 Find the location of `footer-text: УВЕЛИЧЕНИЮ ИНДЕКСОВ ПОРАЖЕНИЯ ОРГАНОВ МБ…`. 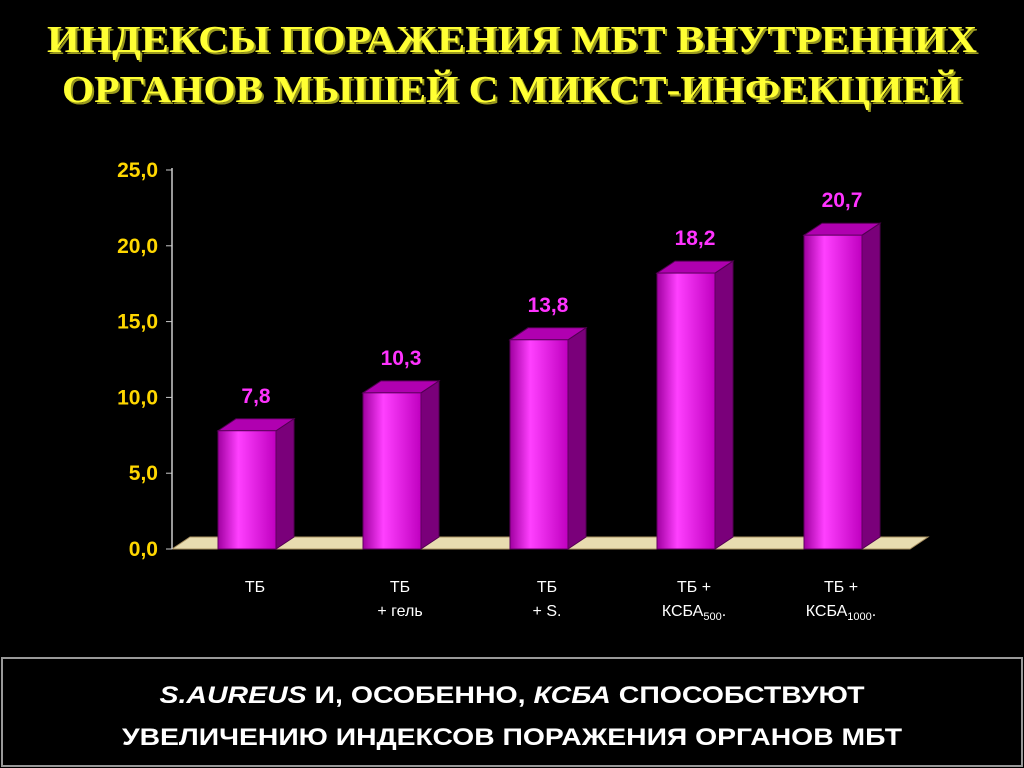

footer-text: УВЕЛИЧЕНИЮ ИНДЕКСОВ ПОРАЖЕНИЯ ОРГАНОВ МБ… is located at coordinates (512, 737).